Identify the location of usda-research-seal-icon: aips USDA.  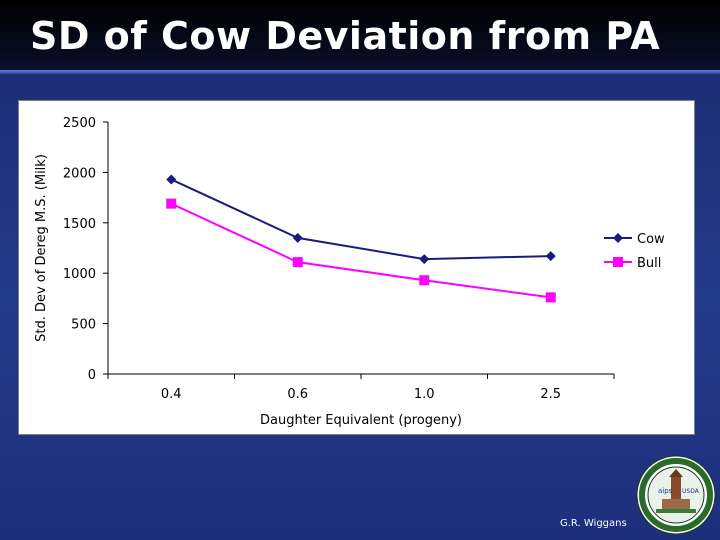
(676, 495).